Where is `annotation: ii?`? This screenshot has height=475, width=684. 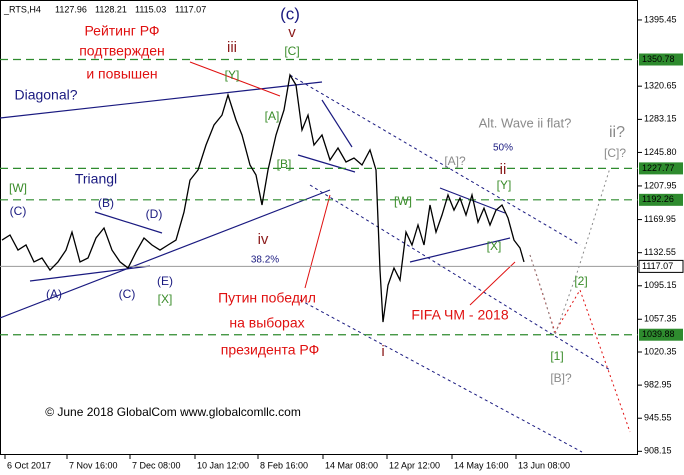
annotation: ii? is located at coordinates (617, 132).